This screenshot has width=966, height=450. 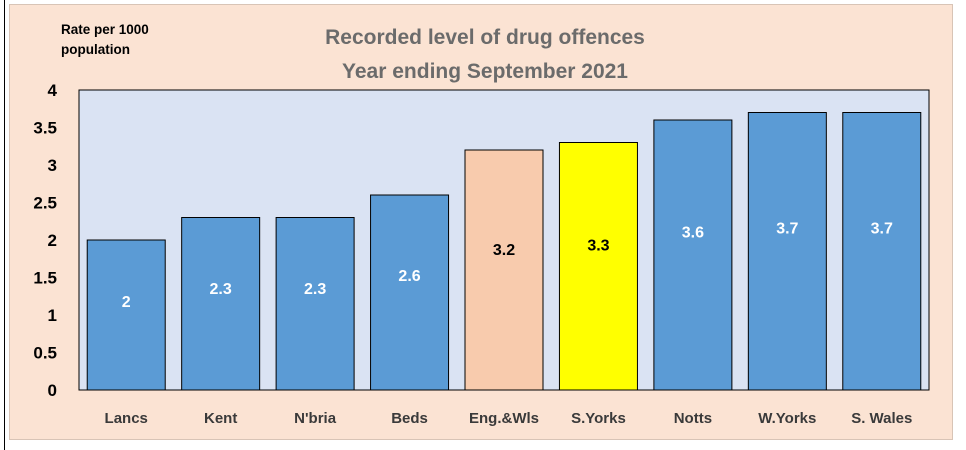 What do you see at coordinates (52, 390) in the screenshot?
I see `y-tick-label: 0` at bounding box center [52, 390].